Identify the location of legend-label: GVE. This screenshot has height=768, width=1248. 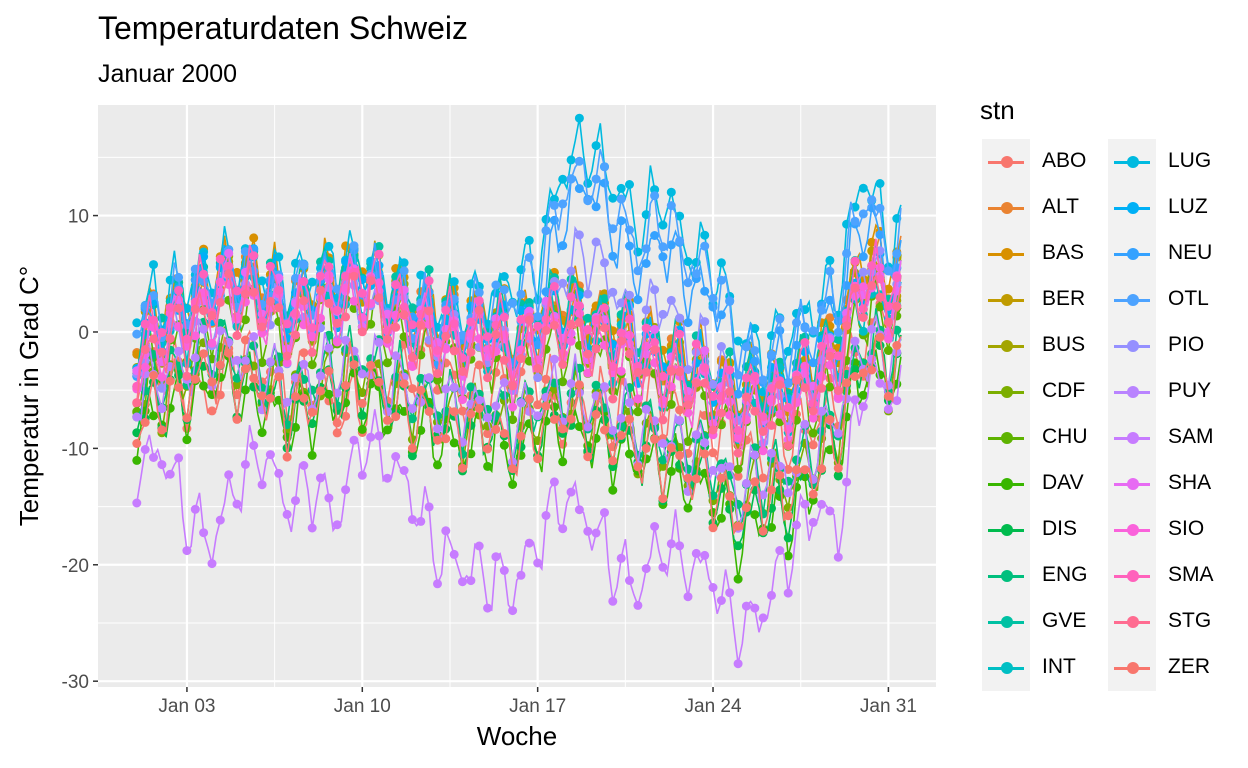
(1064, 620).